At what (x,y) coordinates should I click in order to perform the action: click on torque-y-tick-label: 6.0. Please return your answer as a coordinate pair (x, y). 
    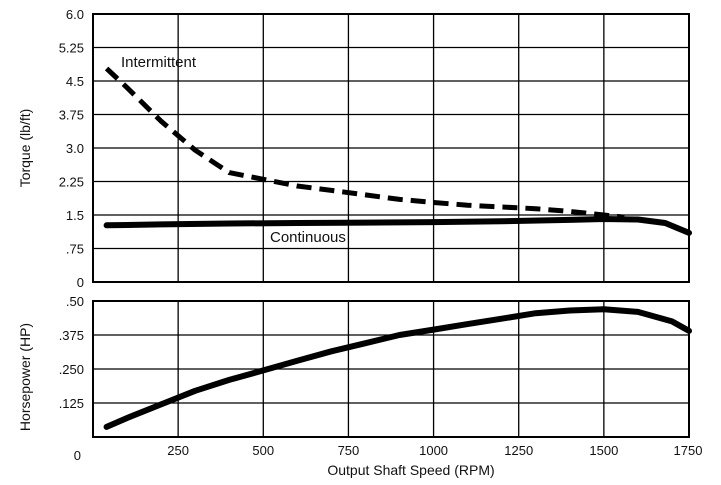
    Looking at the image, I should click on (75, 14).